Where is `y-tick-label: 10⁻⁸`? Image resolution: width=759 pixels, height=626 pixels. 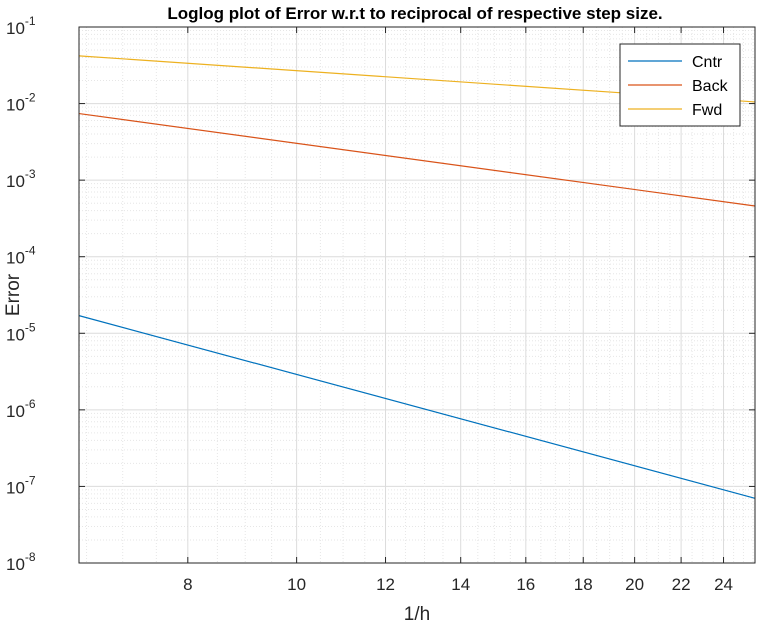
y-tick-label: 10⁻⁸ is located at coordinates (21, 562).